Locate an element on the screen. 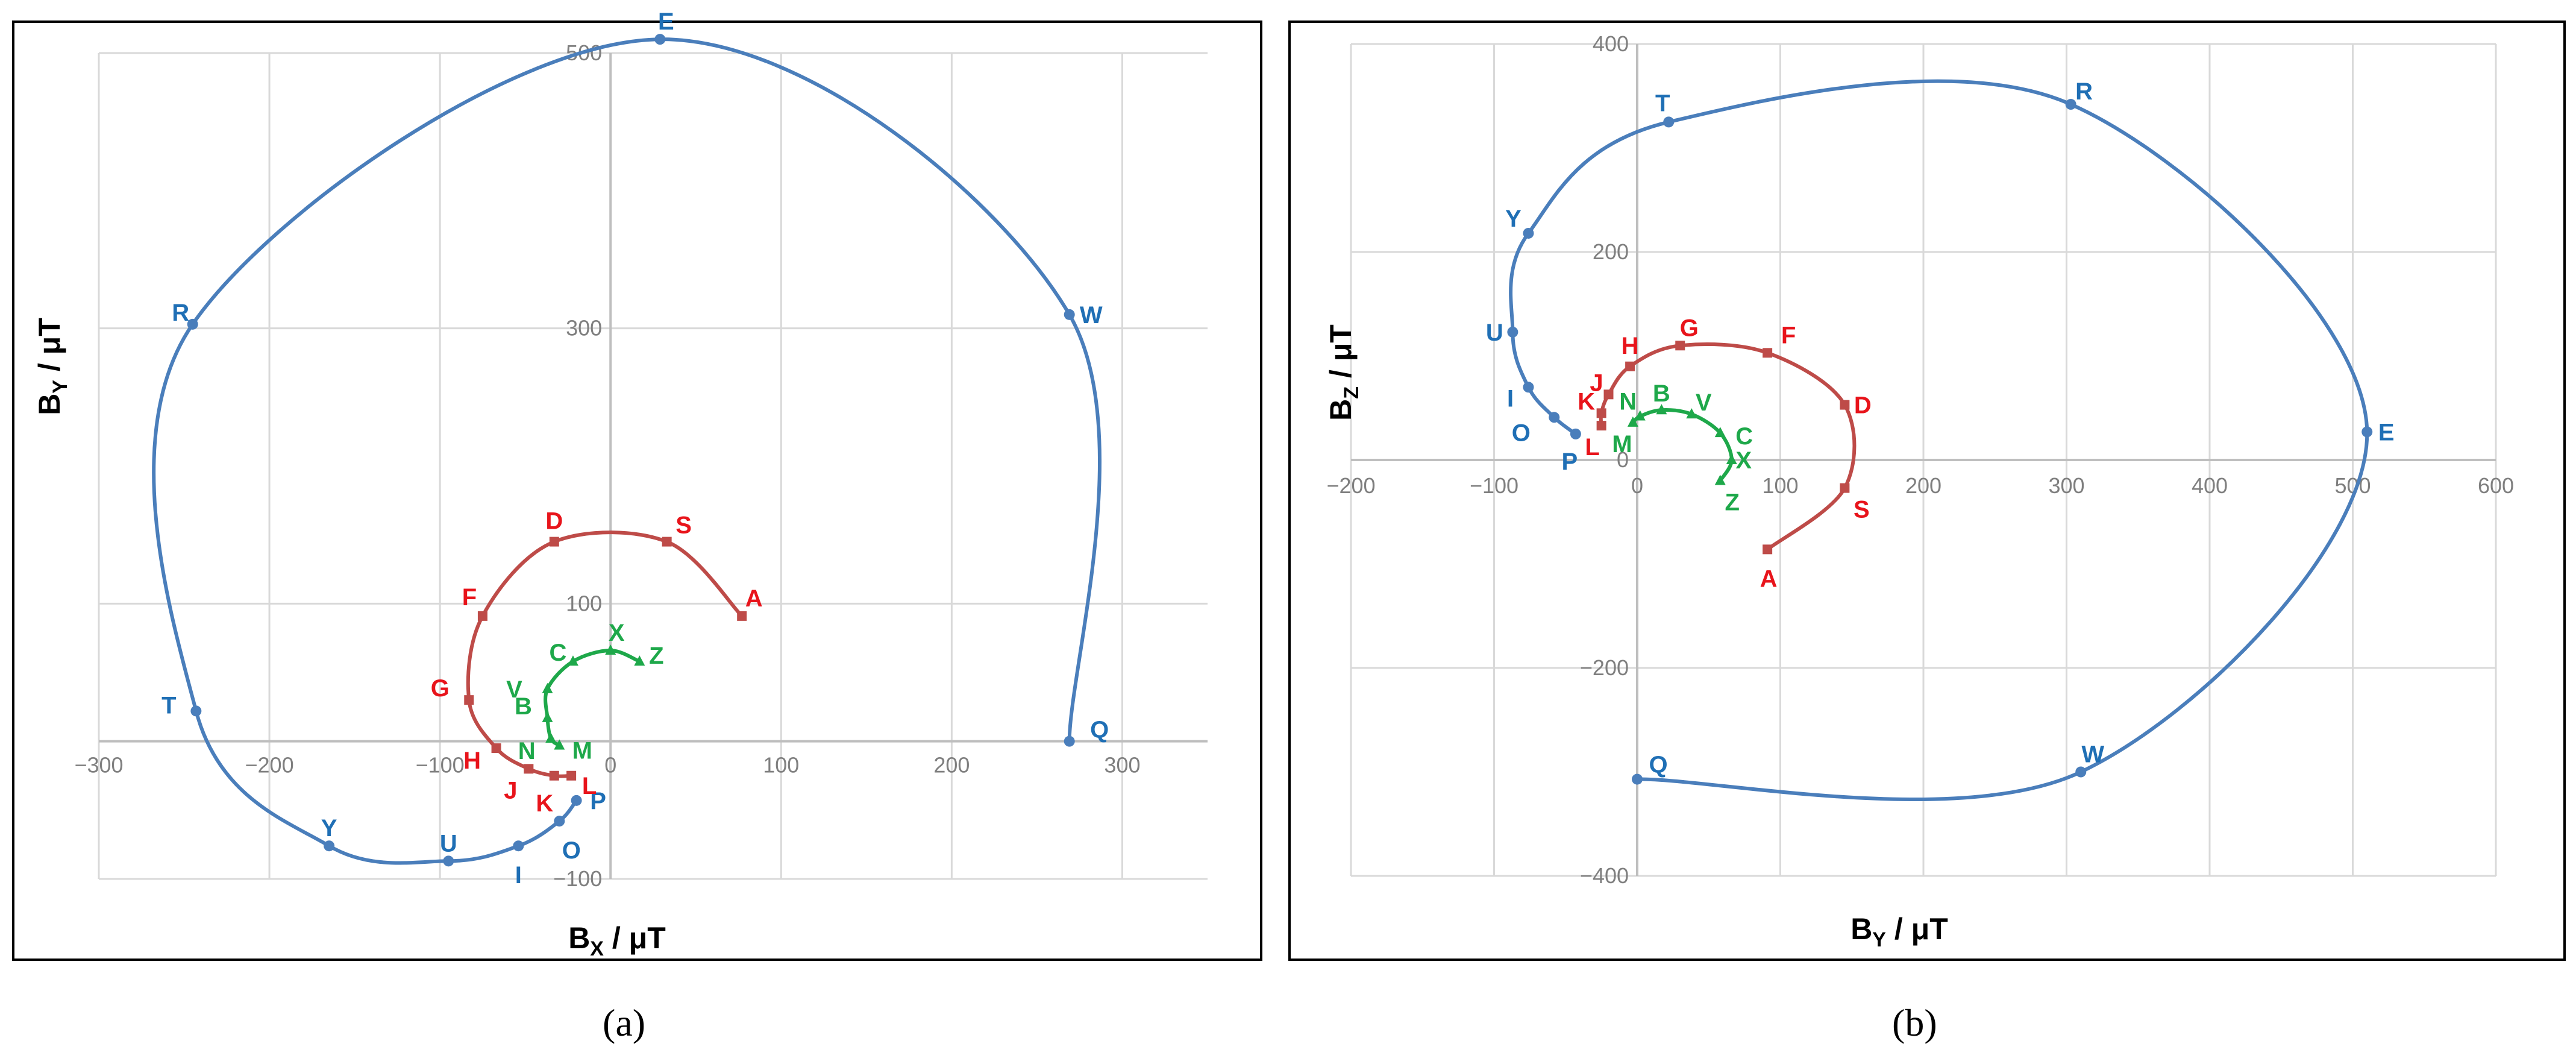  y-tick-label: 100 is located at coordinates (584, 603).